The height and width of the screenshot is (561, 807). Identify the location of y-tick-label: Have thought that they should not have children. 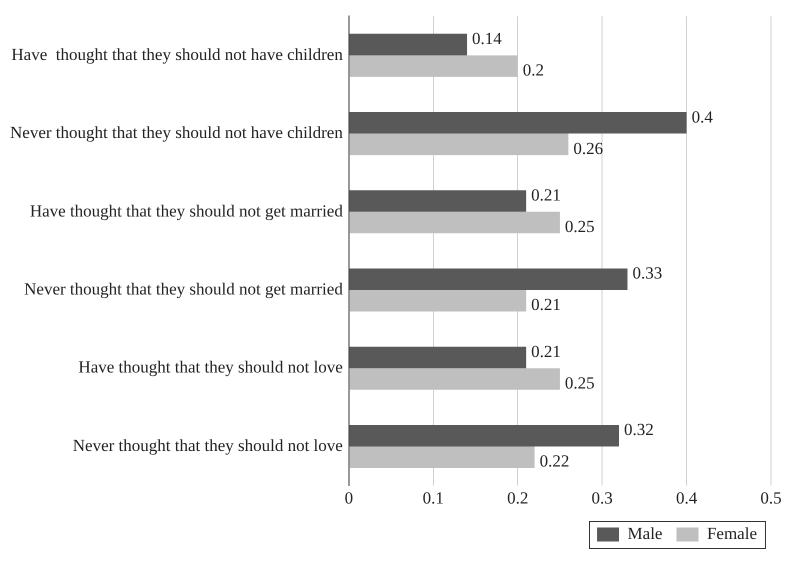
(177, 54).